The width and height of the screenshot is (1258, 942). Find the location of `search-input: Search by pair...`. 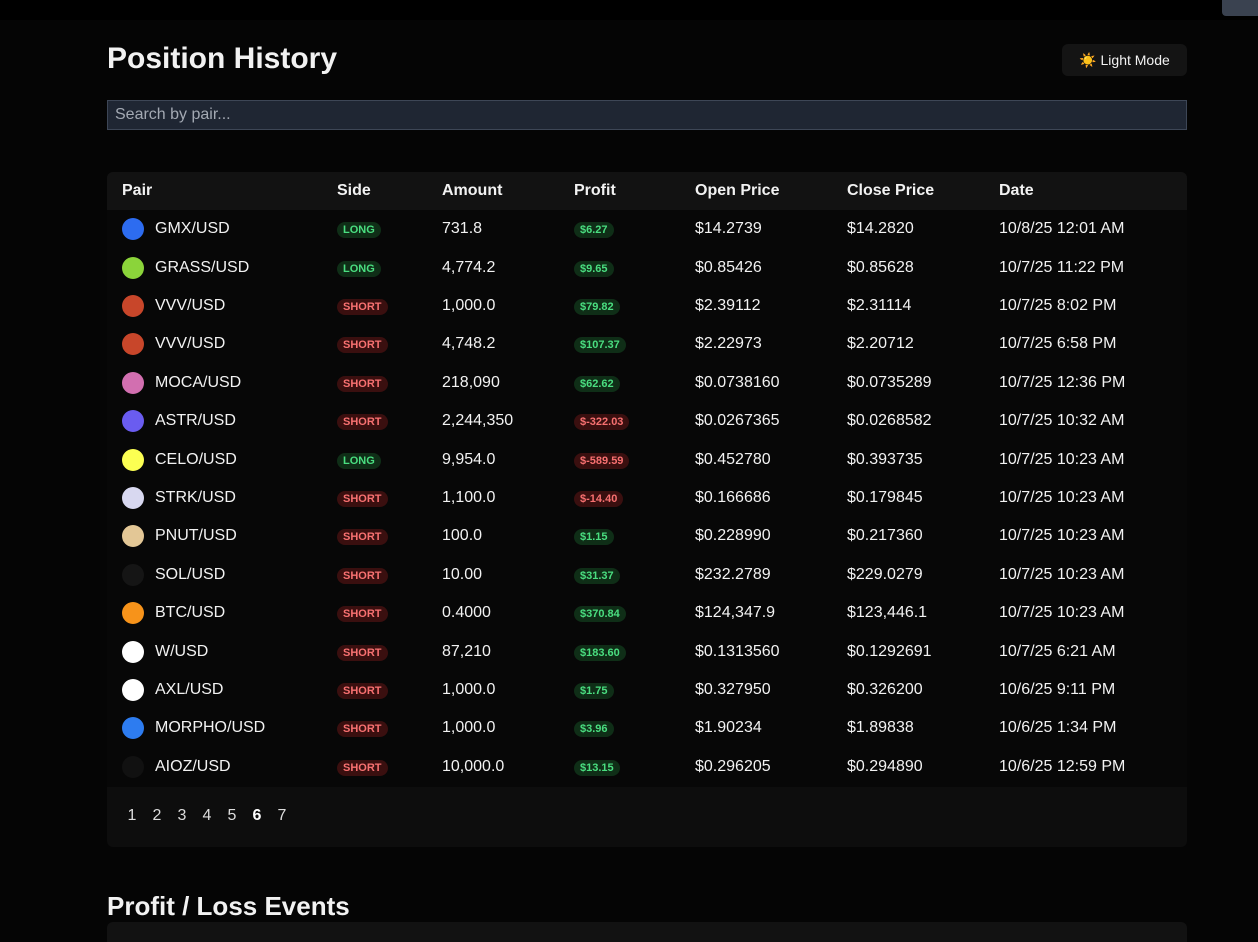

search-input: Search by pair... is located at coordinates (647, 115).